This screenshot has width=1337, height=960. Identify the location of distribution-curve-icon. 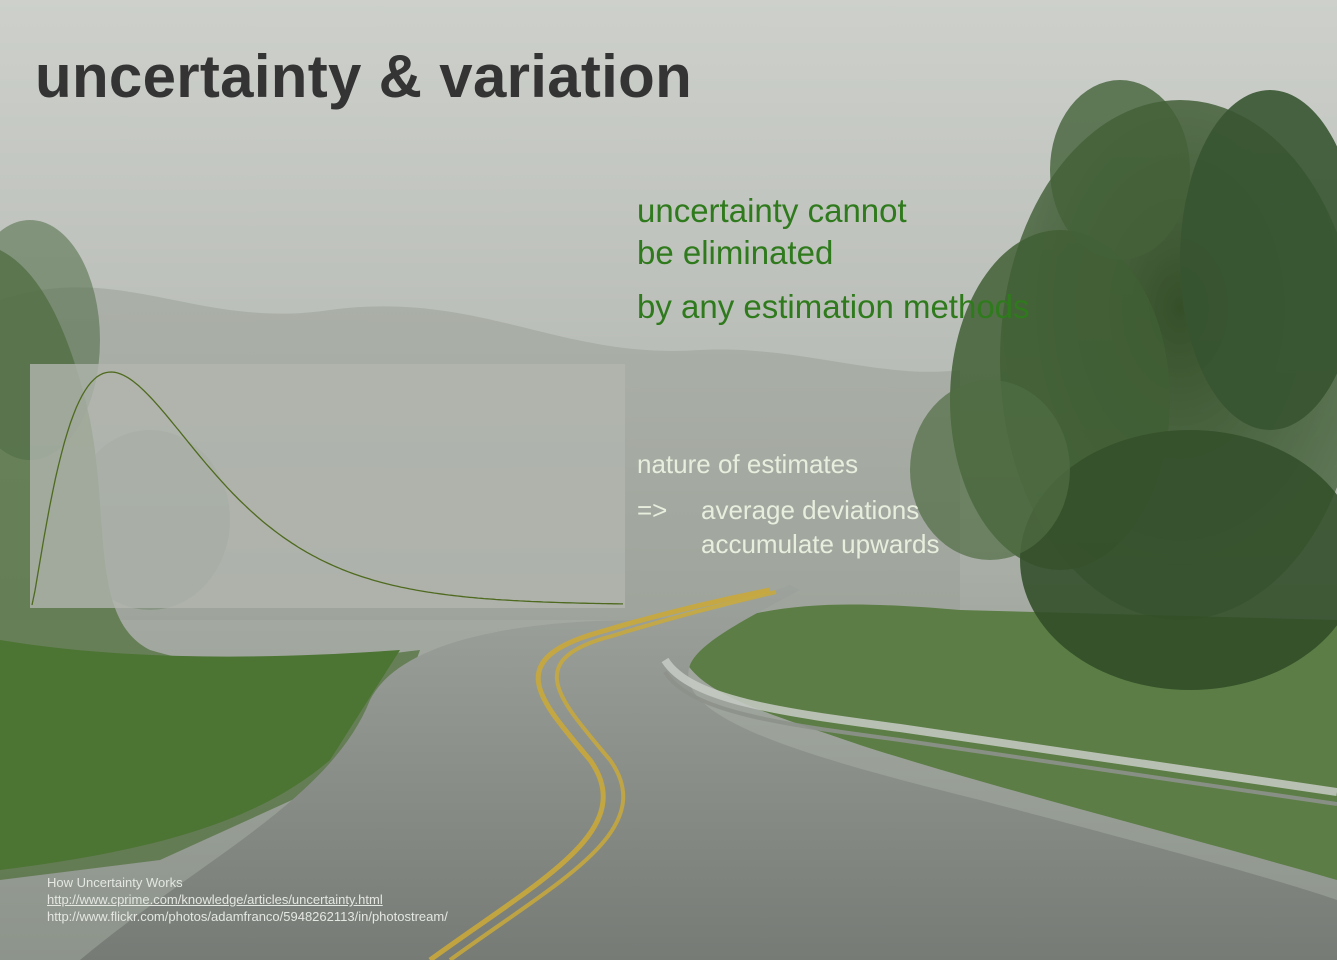
(327, 488).